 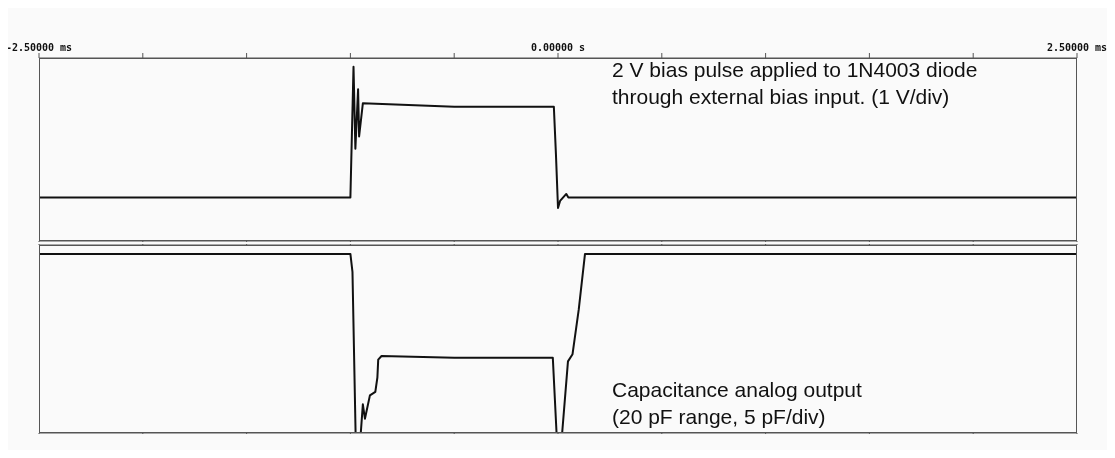 I want to click on annotation: 2 V bias pulse applied to 1N4003 diode through external bias input. (1 V/div), so click(x=795, y=83).